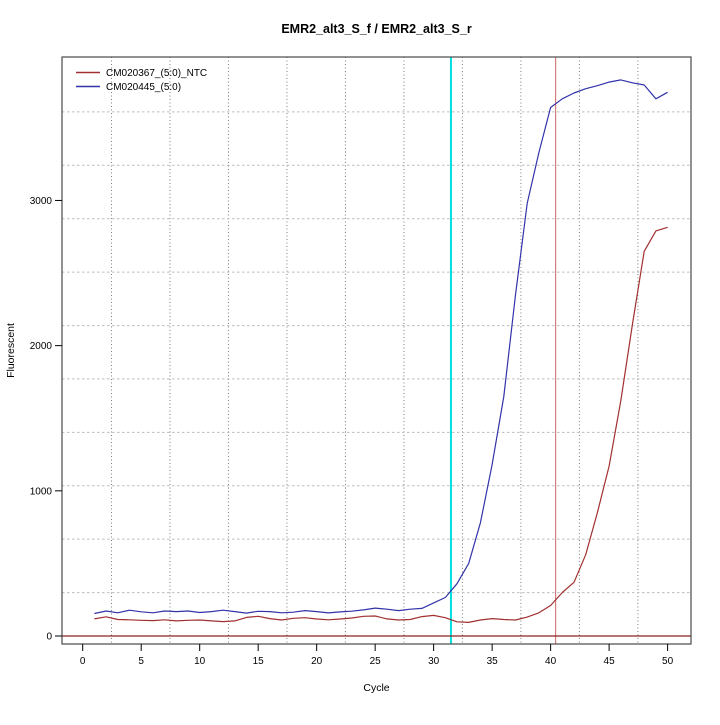  Describe the element at coordinates (259, 661) in the screenshot. I see `x-tick-label: 15` at that location.